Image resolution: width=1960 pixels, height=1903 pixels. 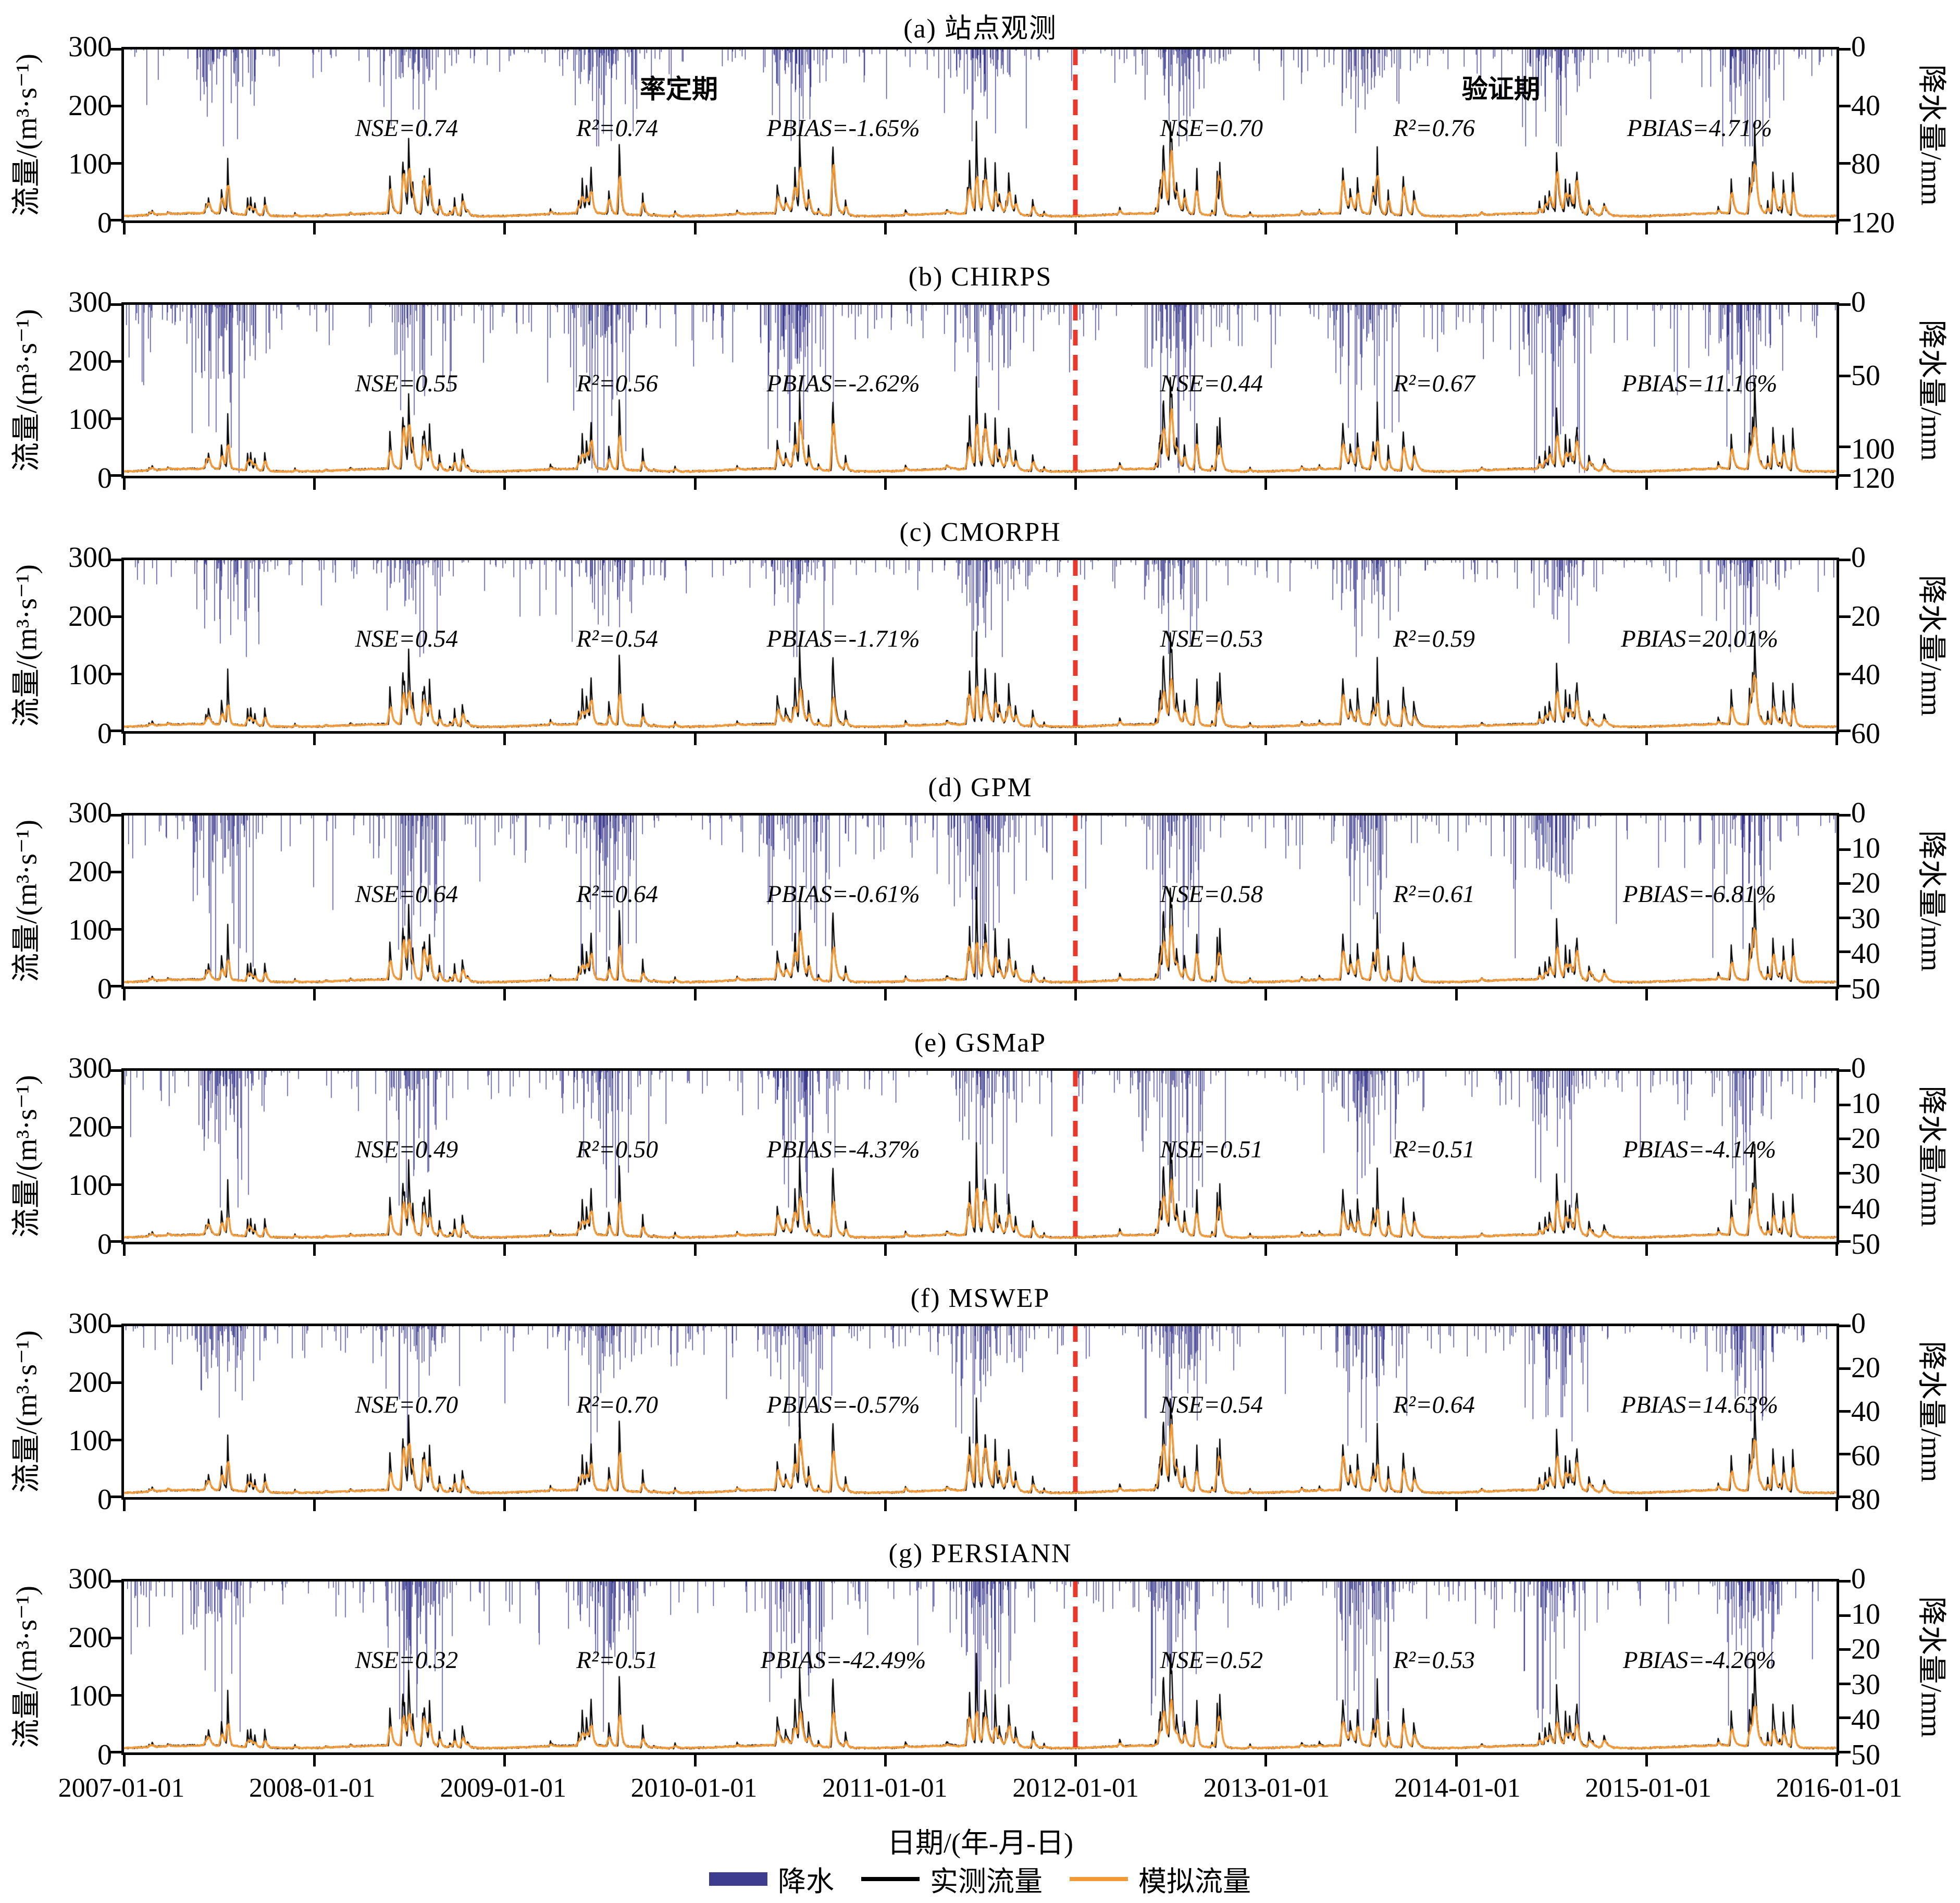 What do you see at coordinates (981, 1411) in the screenshot?
I see `timeseries-canvas-f` at bounding box center [981, 1411].